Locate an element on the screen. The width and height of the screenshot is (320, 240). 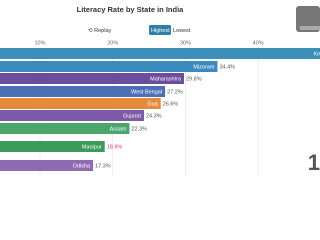
bar-category-label: Maharashtra is located at coordinates (166, 79).